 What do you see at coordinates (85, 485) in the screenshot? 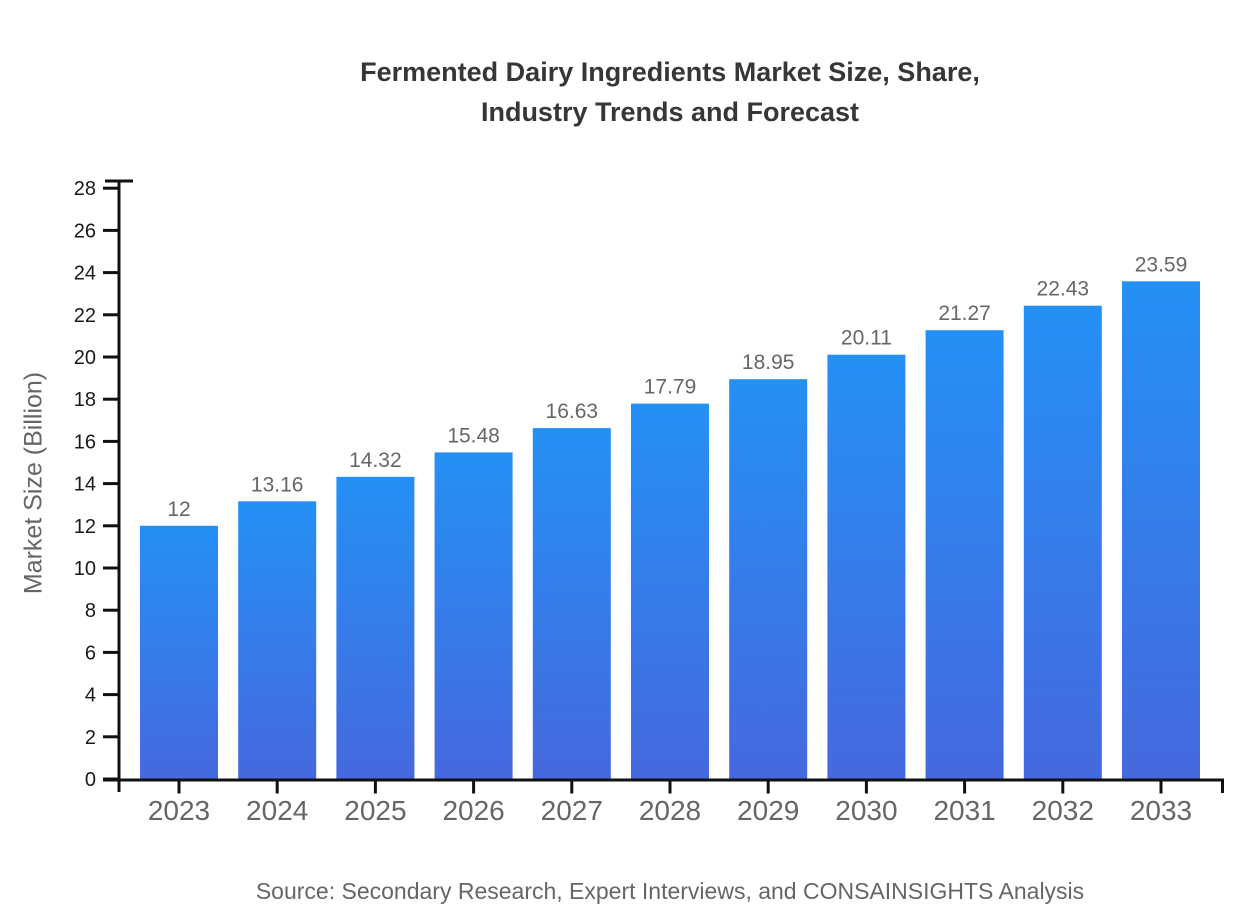
I see `y-tick-label: 14` at bounding box center [85, 485].